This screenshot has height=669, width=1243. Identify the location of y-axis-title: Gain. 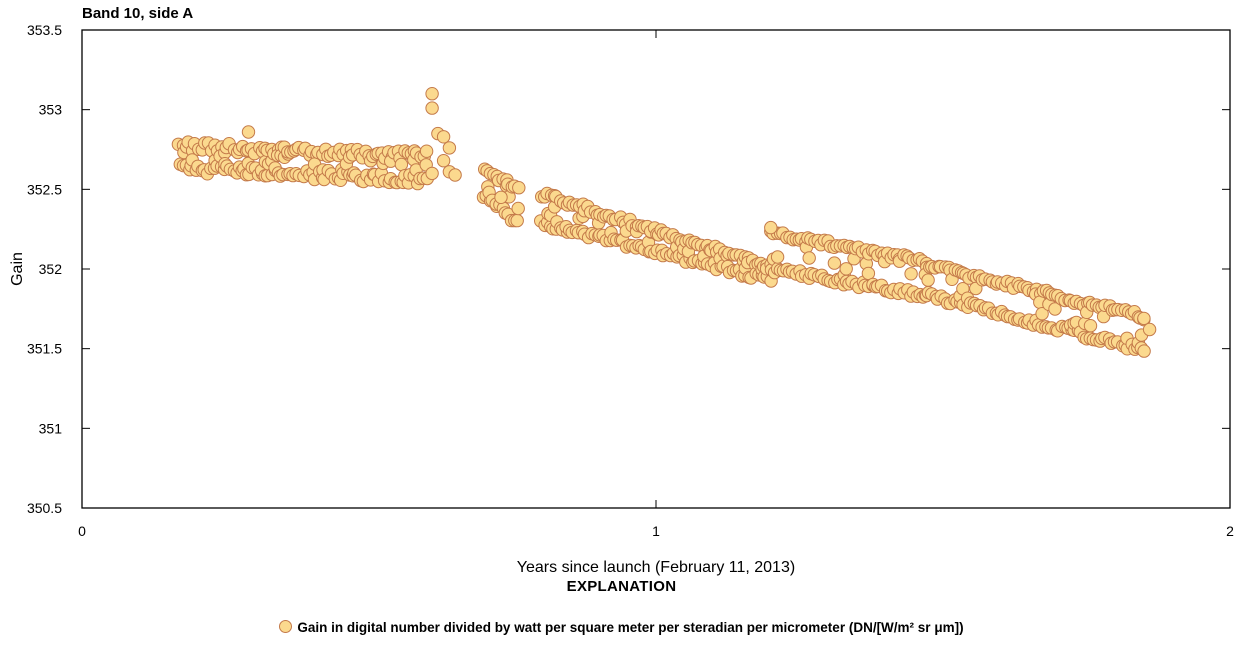
(17, 269).